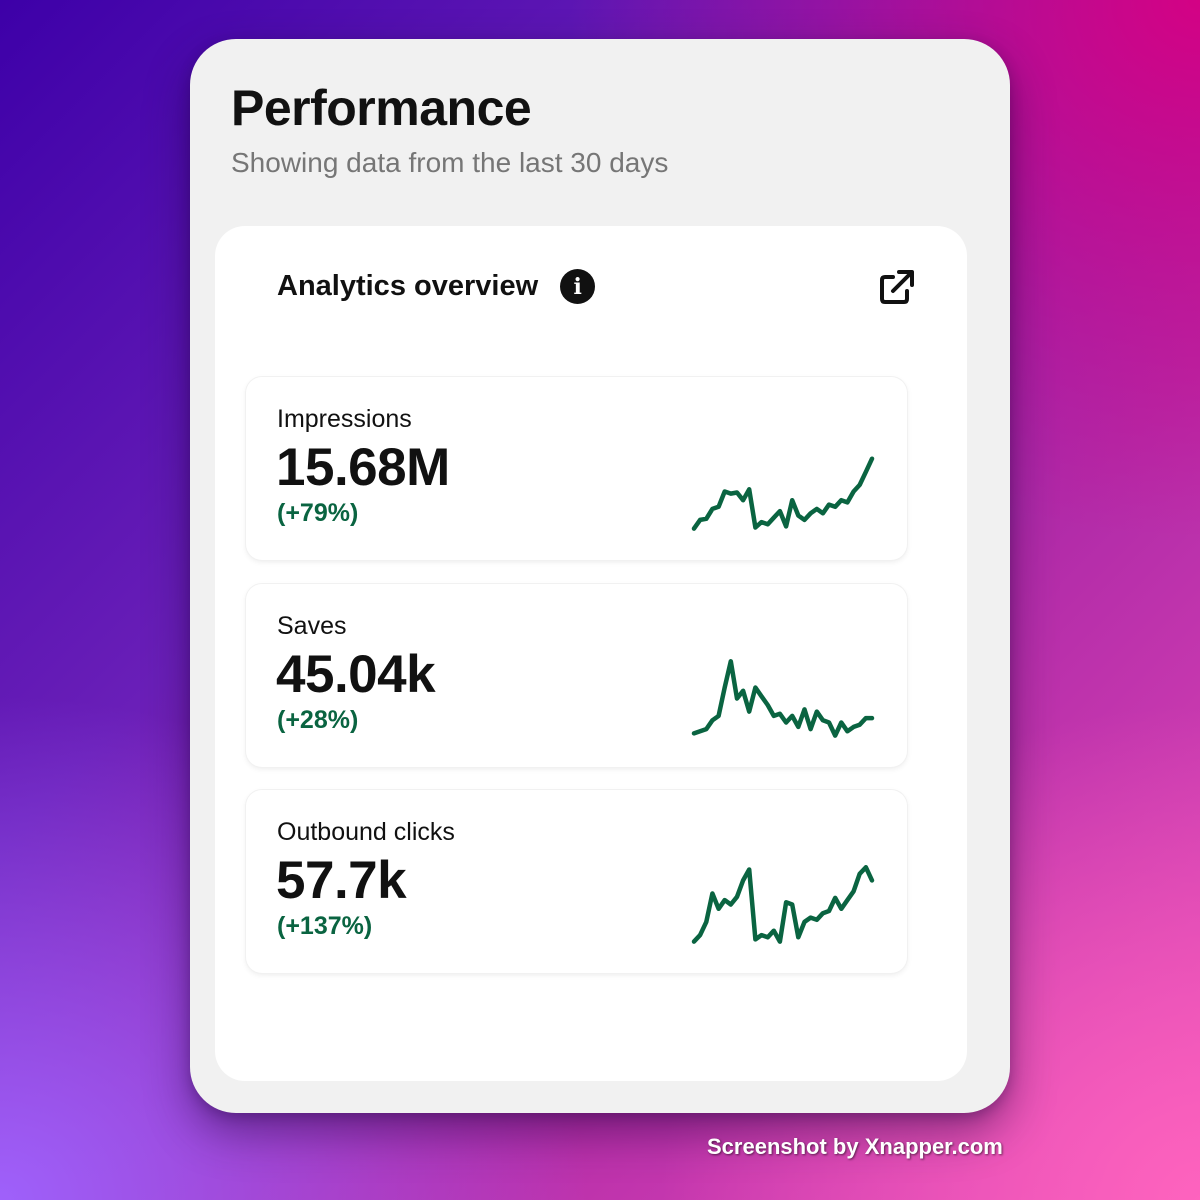  I want to click on panel-title: Analytics overview, so click(408, 286).